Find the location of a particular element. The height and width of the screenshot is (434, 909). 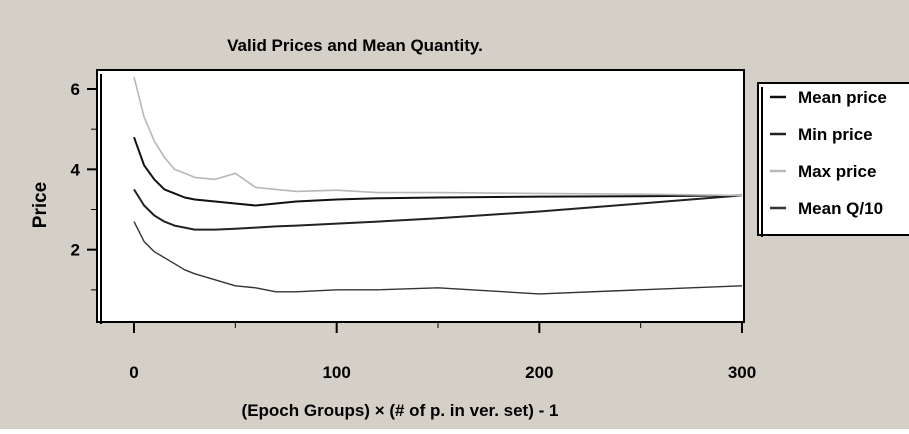

y-axis-label: Price is located at coordinates (40, 205).